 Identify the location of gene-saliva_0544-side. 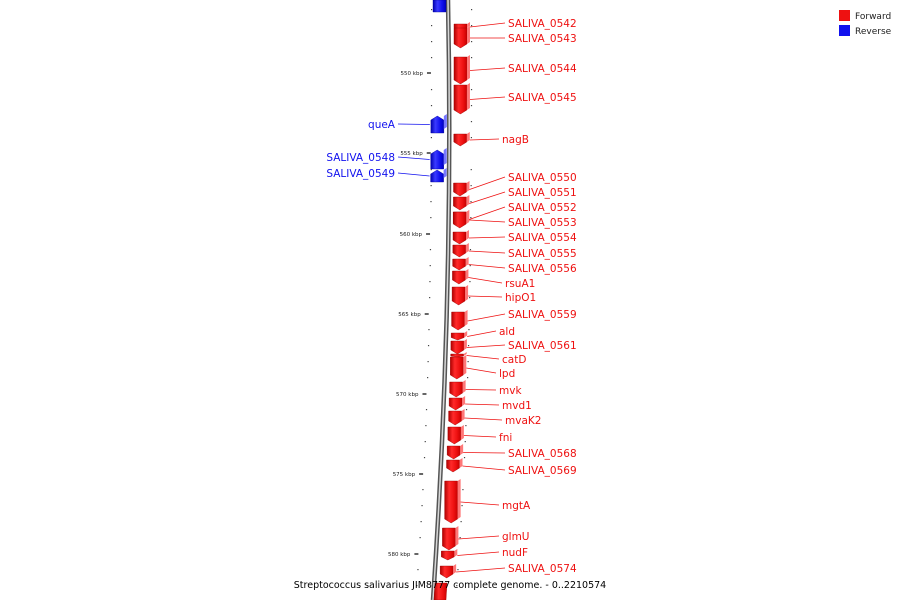
(468, 67).